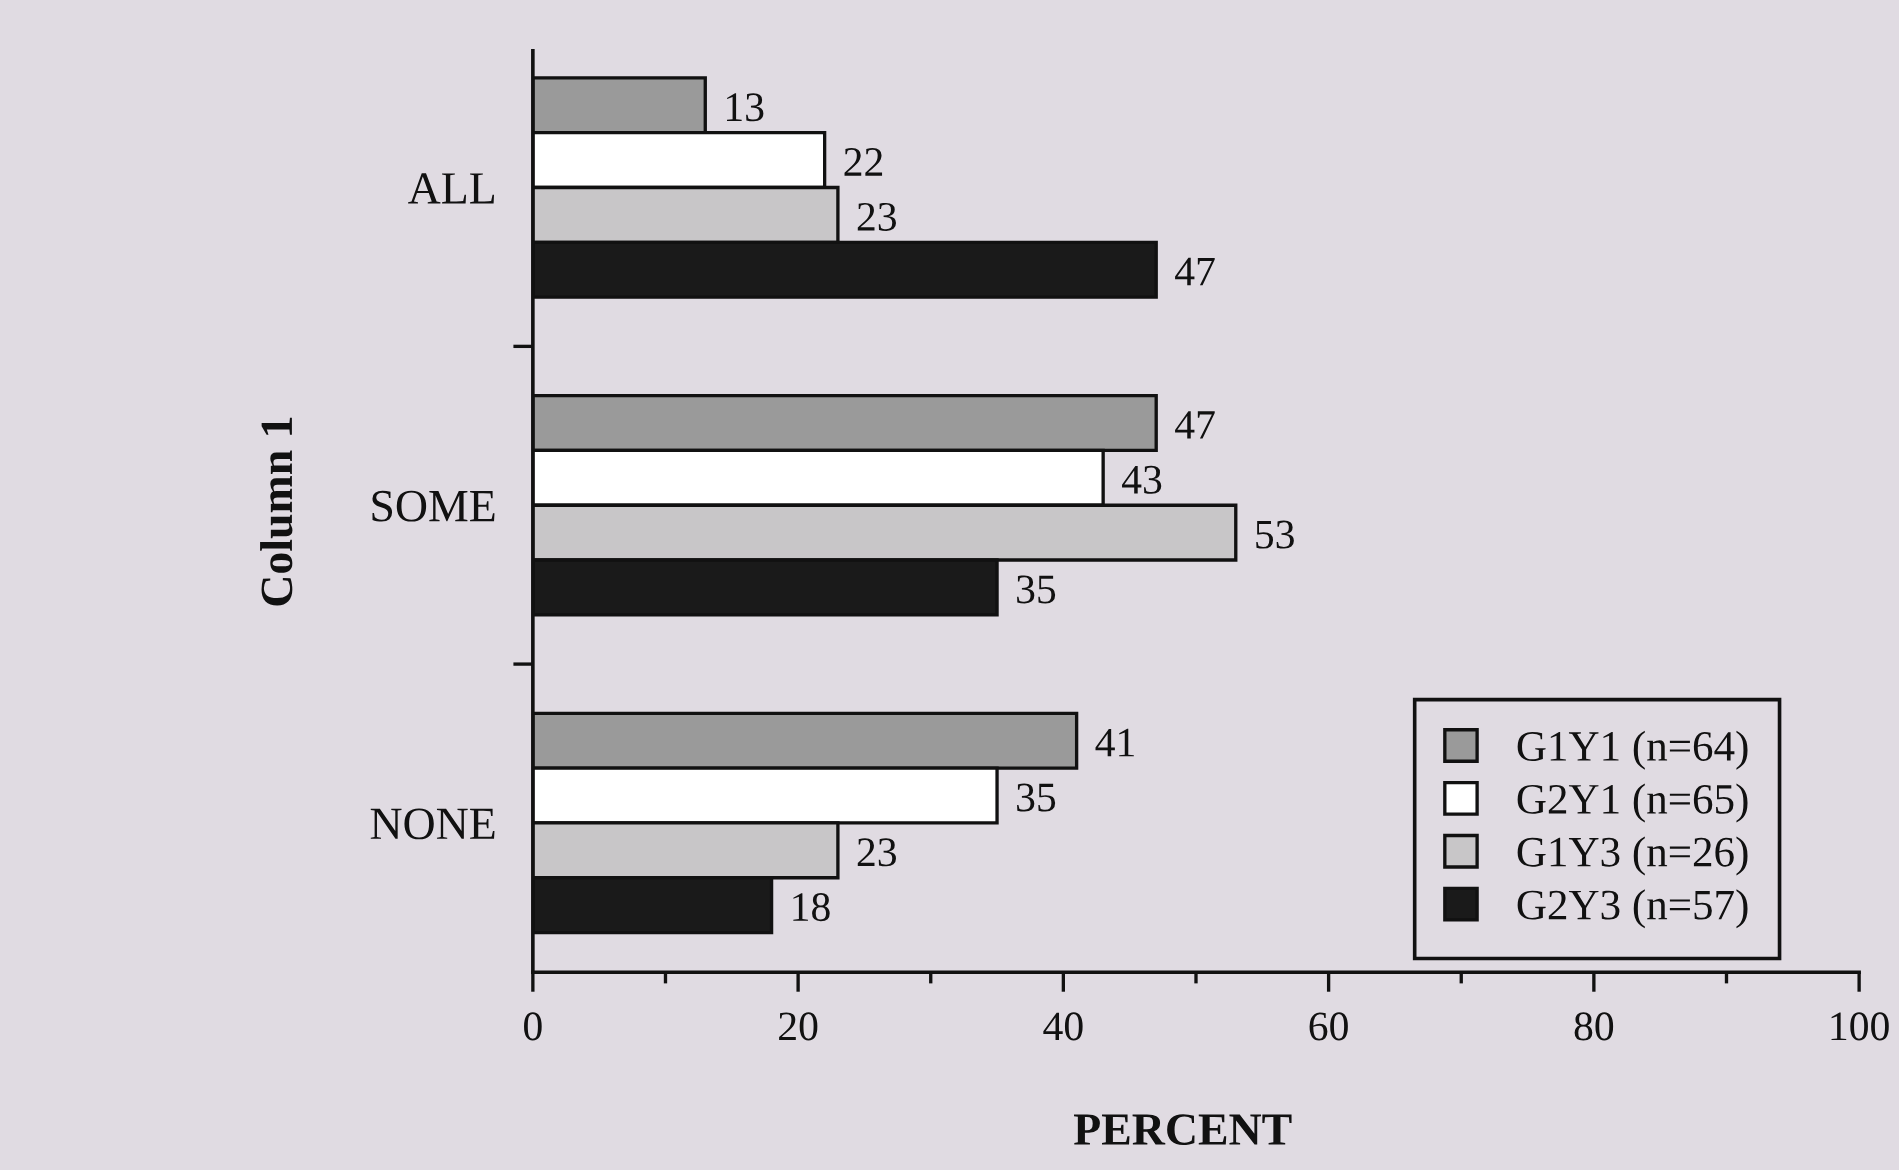 The image size is (1899, 1170). What do you see at coordinates (1860, 1026) in the screenshot?
I see `x-tick-label: 100` at bounding box center [1860, 1026].